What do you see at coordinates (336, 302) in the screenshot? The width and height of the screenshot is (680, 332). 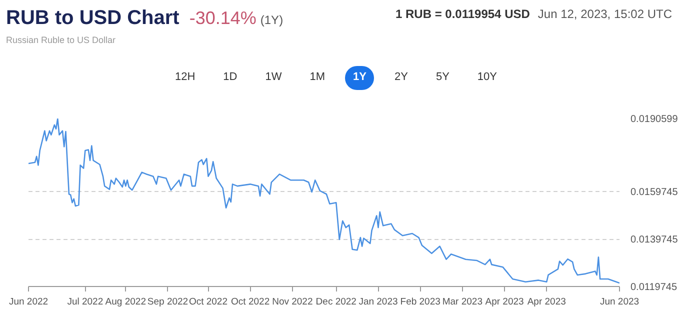 I see `x-tick-label: Dec 2022` at bounding box center [336, 302].